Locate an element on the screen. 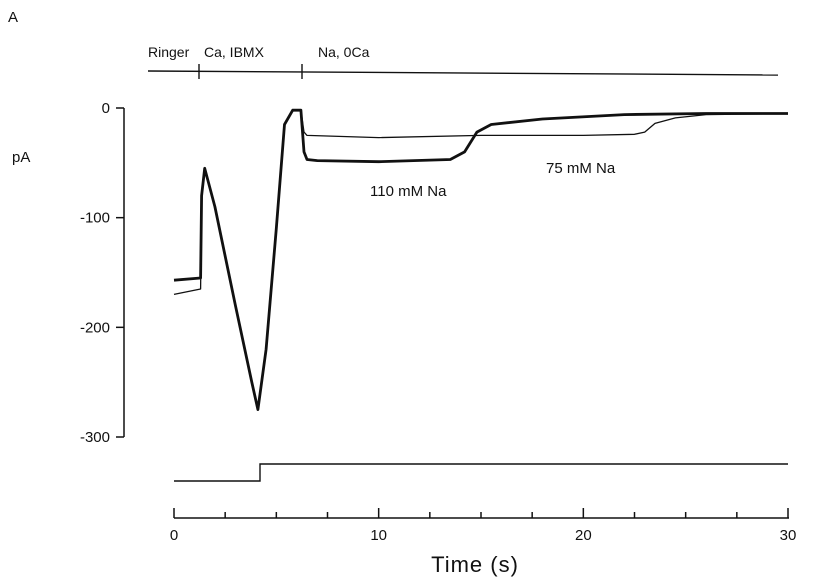 Image resolution: width=817 pixels, height=584 pixels. y-tick-label: 0 is located at coordinates (106, 108).